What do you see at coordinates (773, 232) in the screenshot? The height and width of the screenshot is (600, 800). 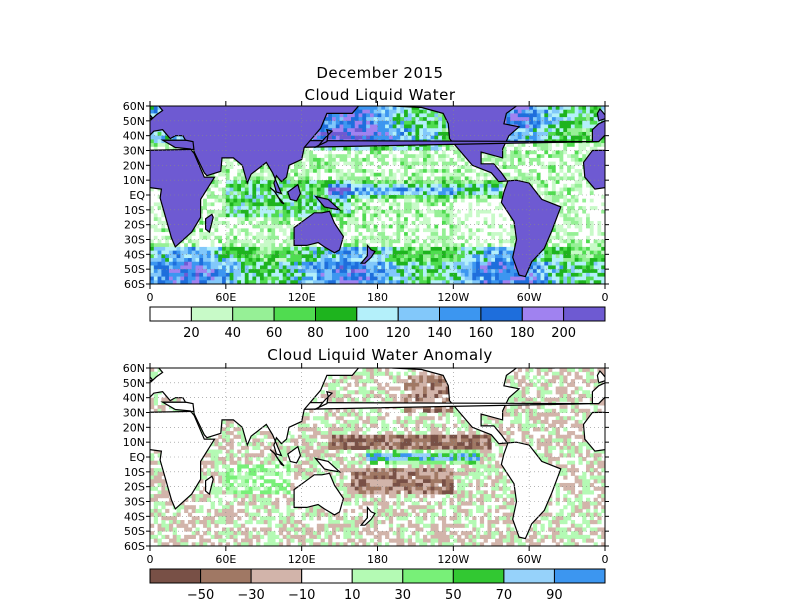 I see `panel1-coast-australia` at bounding box center [773, 232].